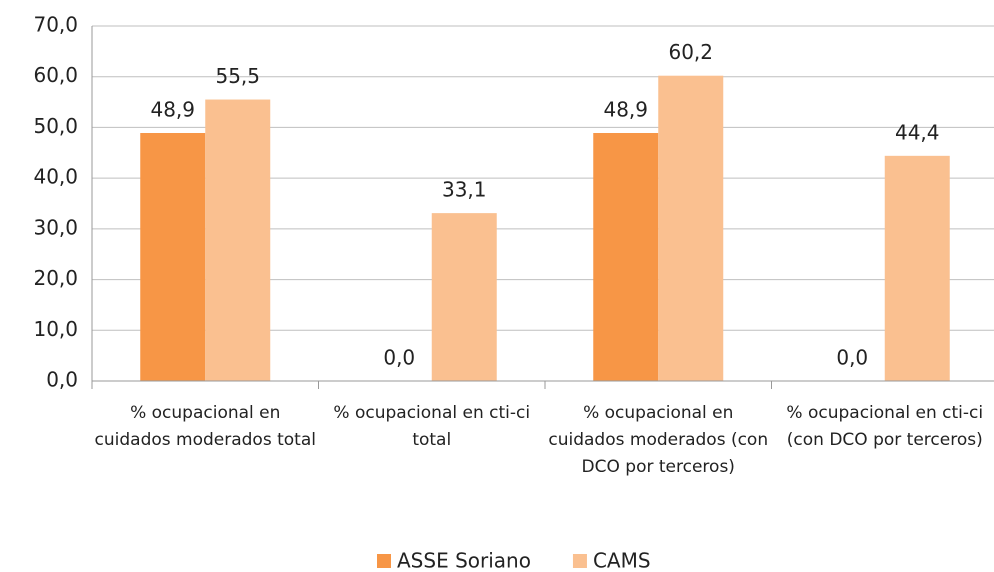  What do you see at coordinates (55, 75) in the screenshot?
I see `y-tick-label: 60,0` at bounding box center [55, 75].